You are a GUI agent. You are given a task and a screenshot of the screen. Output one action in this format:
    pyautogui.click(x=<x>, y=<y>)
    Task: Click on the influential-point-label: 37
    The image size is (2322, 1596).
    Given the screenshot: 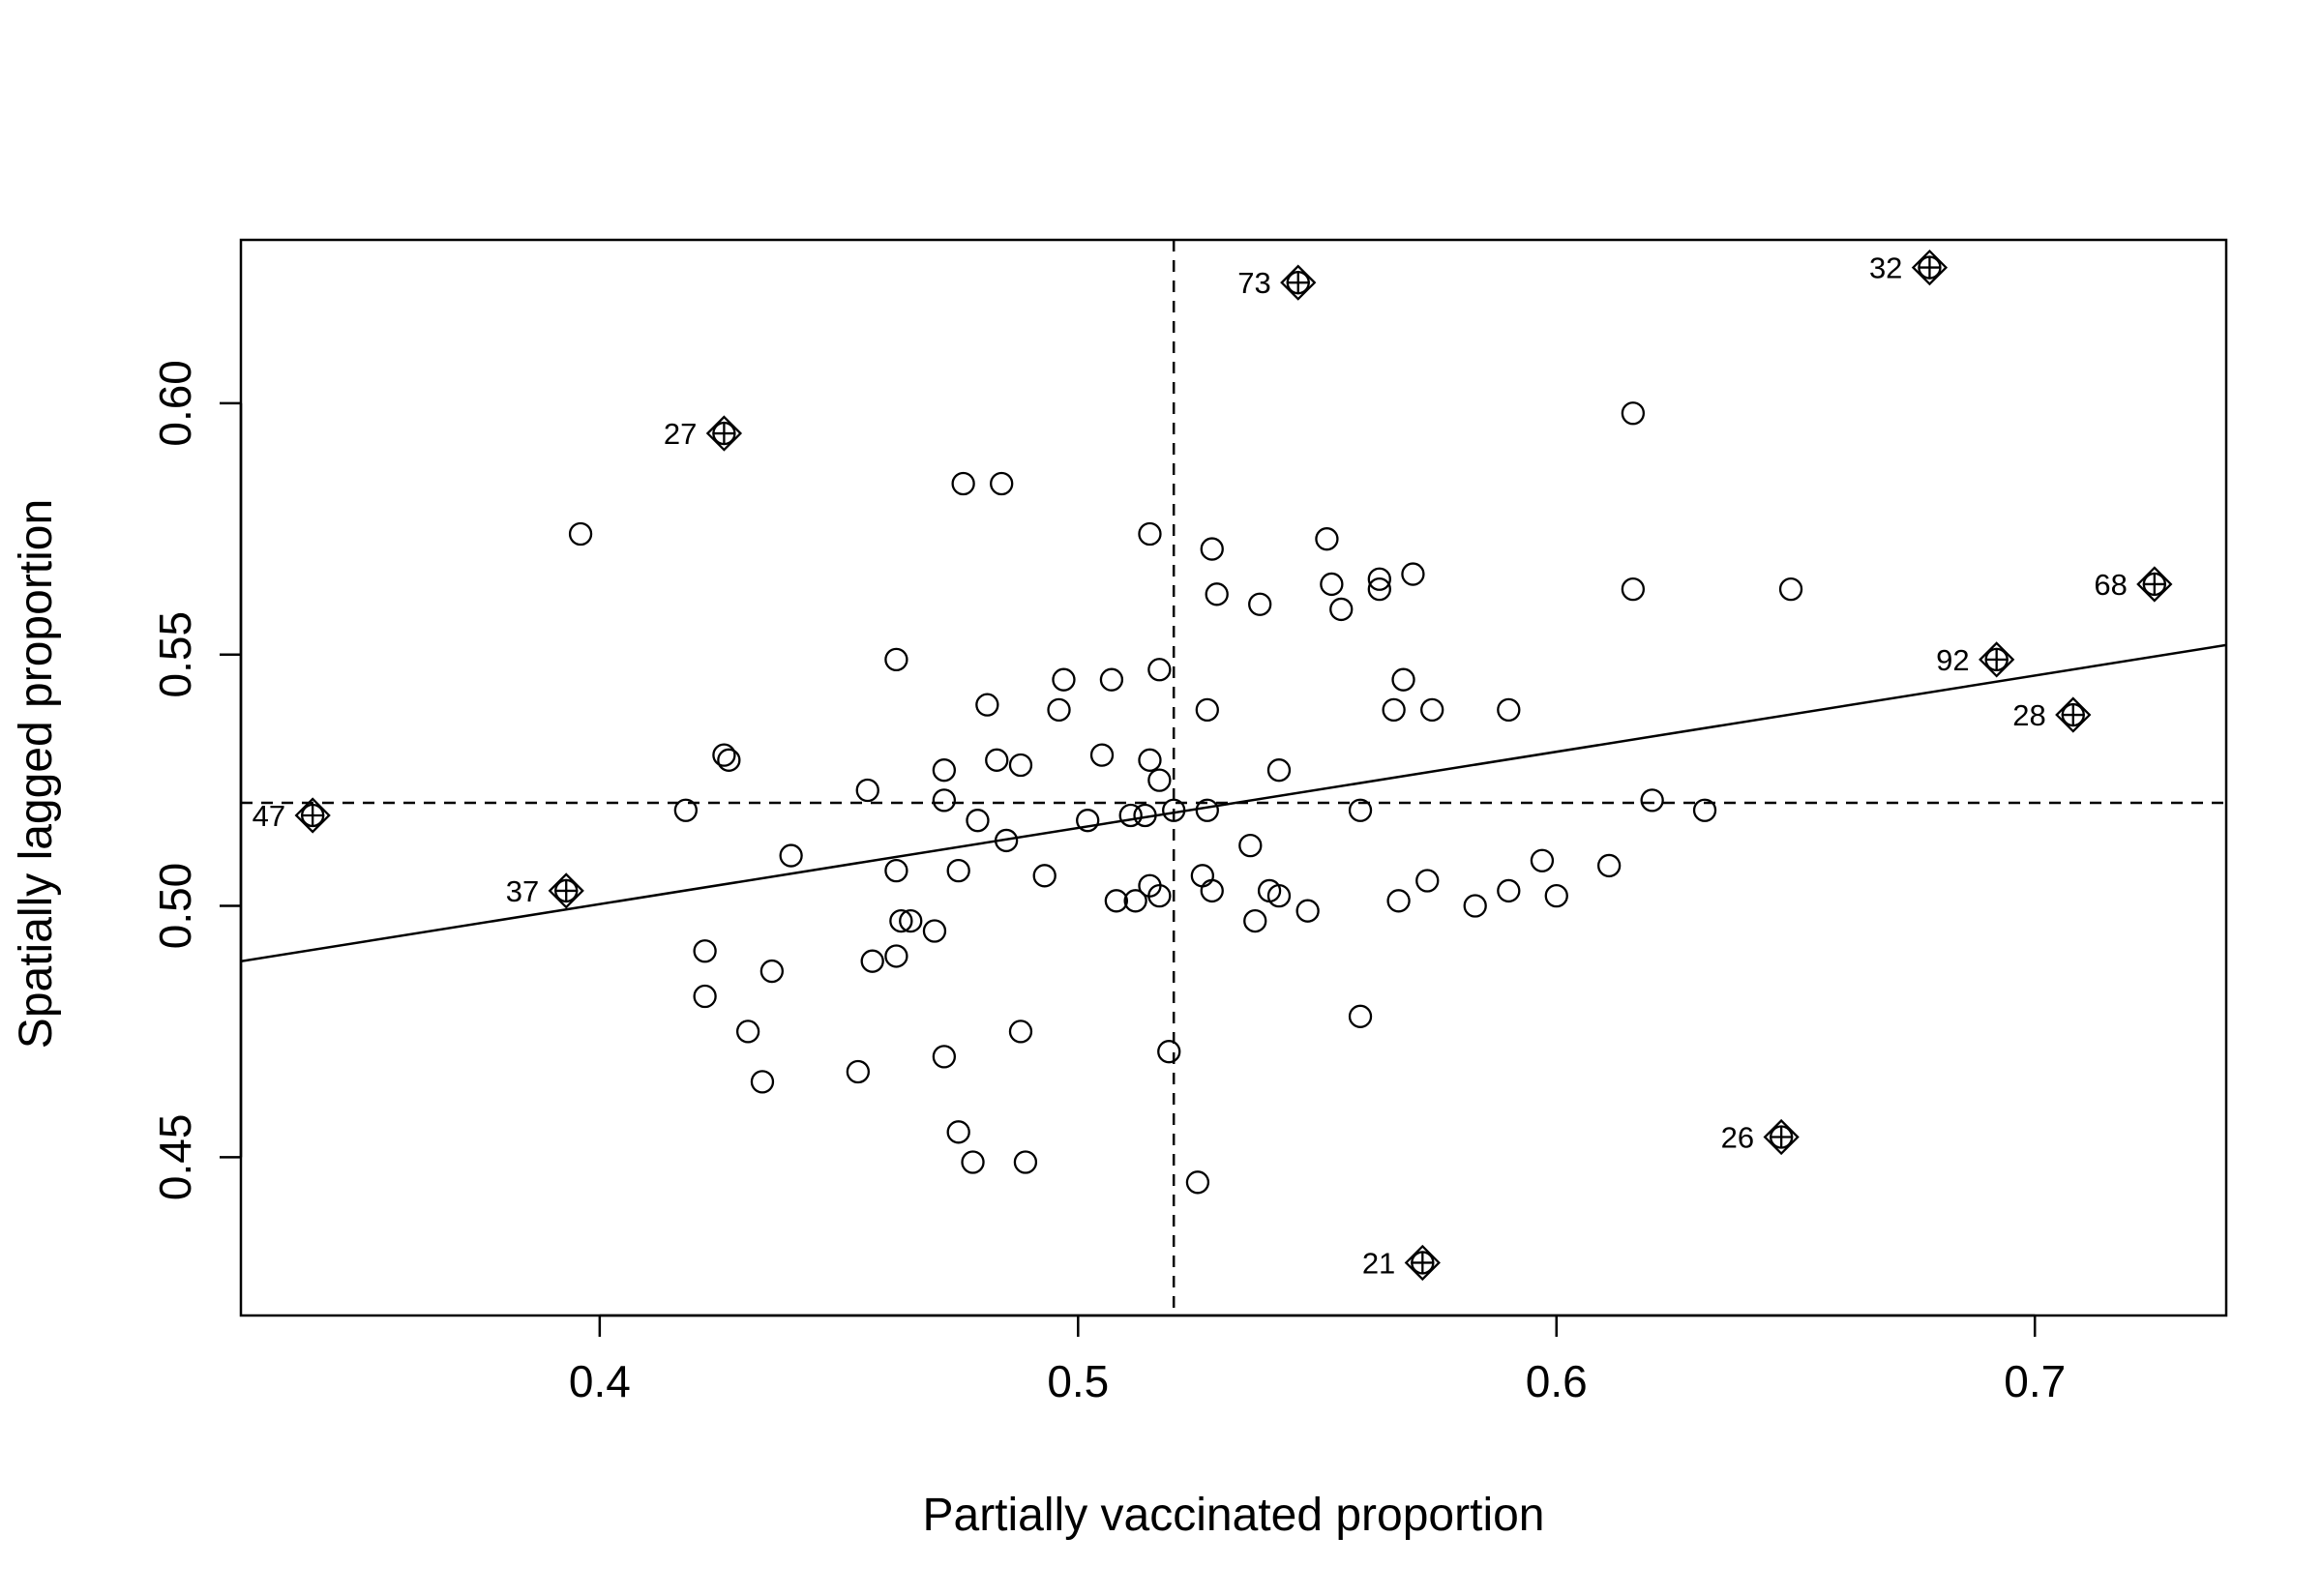 What is the action you would take?
    pyautogui.click(x=522, y=891)
    